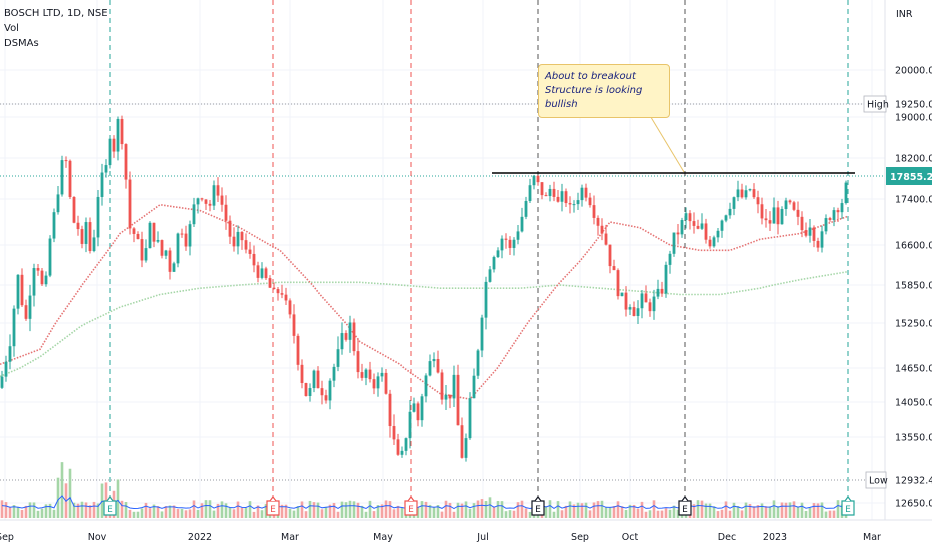  What do you see at coordinates (913, 438) in the screenshot?
I see `y-tick-label: 13550.00` at bounding box center [913, 438].